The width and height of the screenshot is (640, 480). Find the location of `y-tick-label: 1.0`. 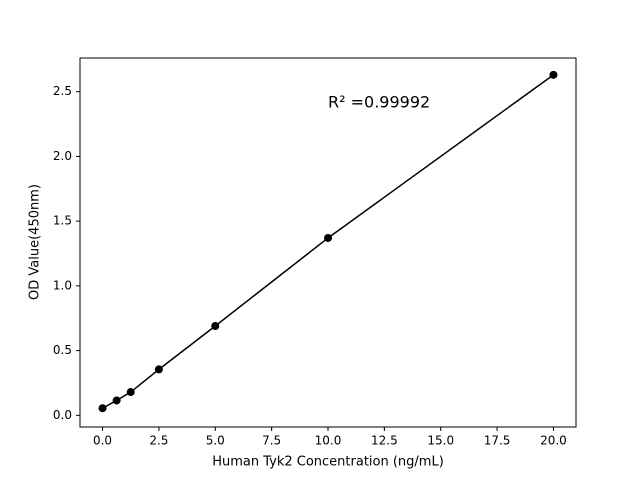

y-tick-label: 1.0 is located at coordinates (62, 285).